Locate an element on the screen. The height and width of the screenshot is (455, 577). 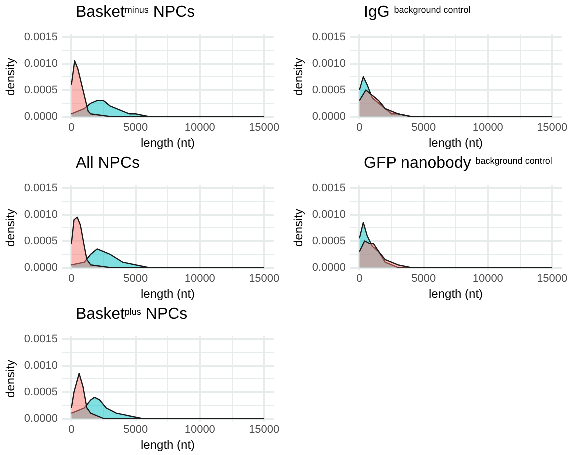
chart-title: GFP nanobody $^{background control}$ is located at coordinates (458, 164).